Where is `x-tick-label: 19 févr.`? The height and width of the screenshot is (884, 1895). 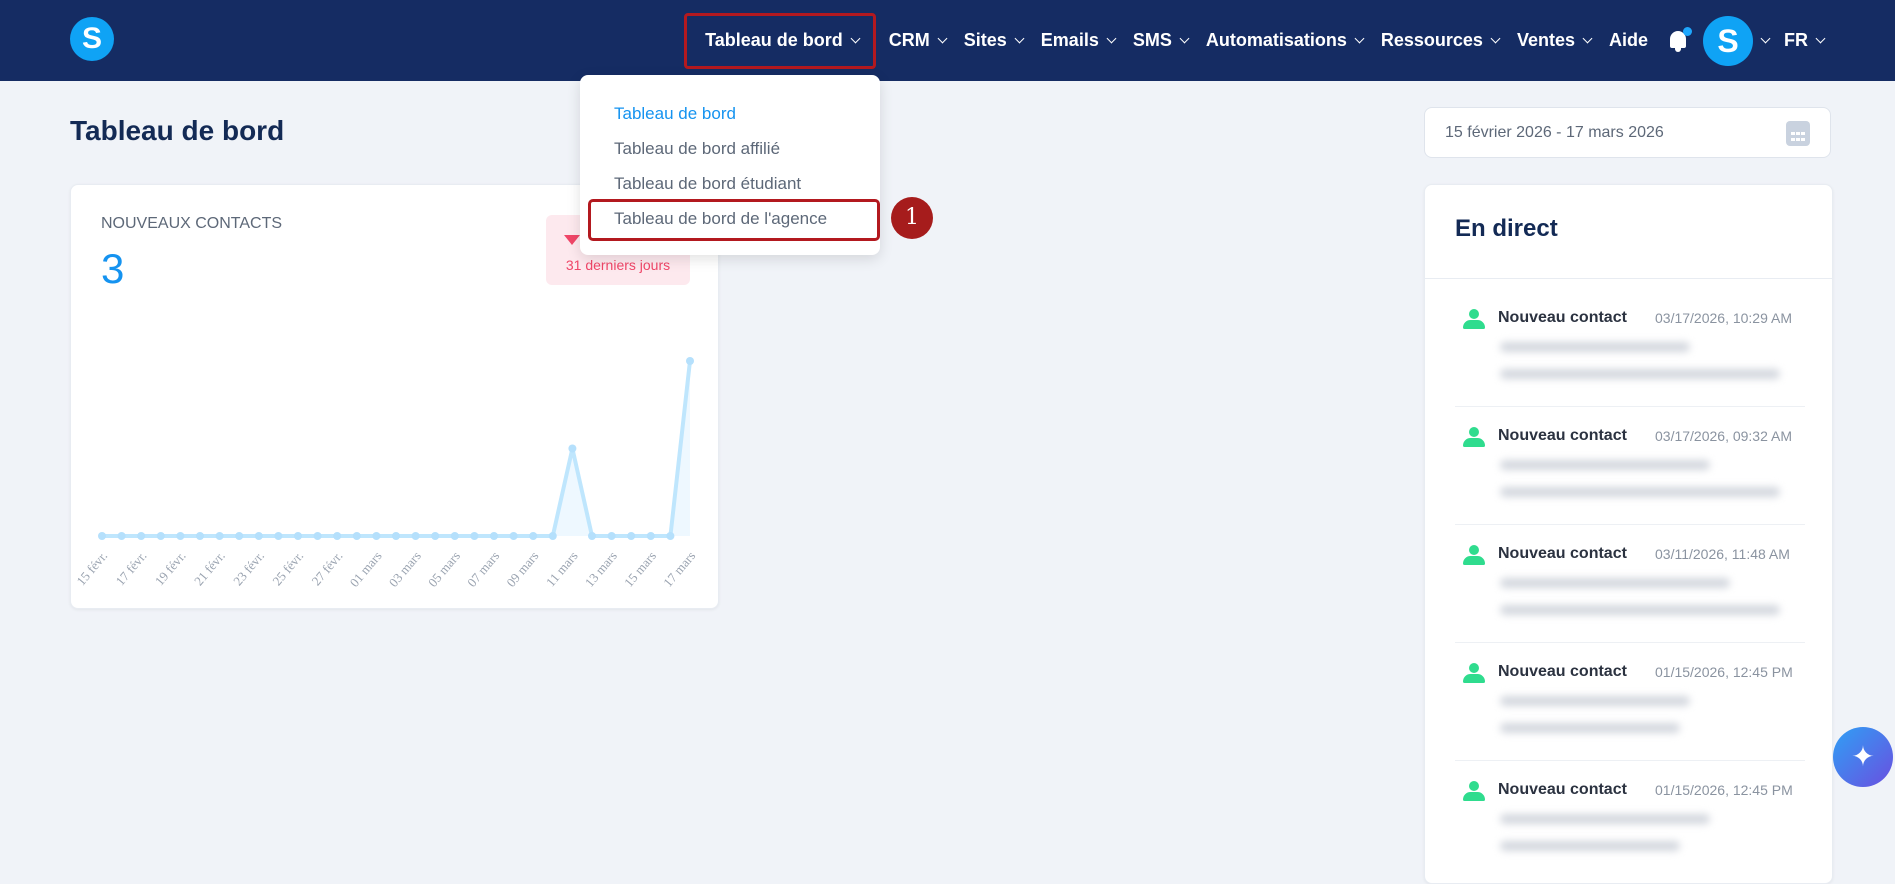 x-tick-label: 19 févr. is located at coordinates (170, 568).